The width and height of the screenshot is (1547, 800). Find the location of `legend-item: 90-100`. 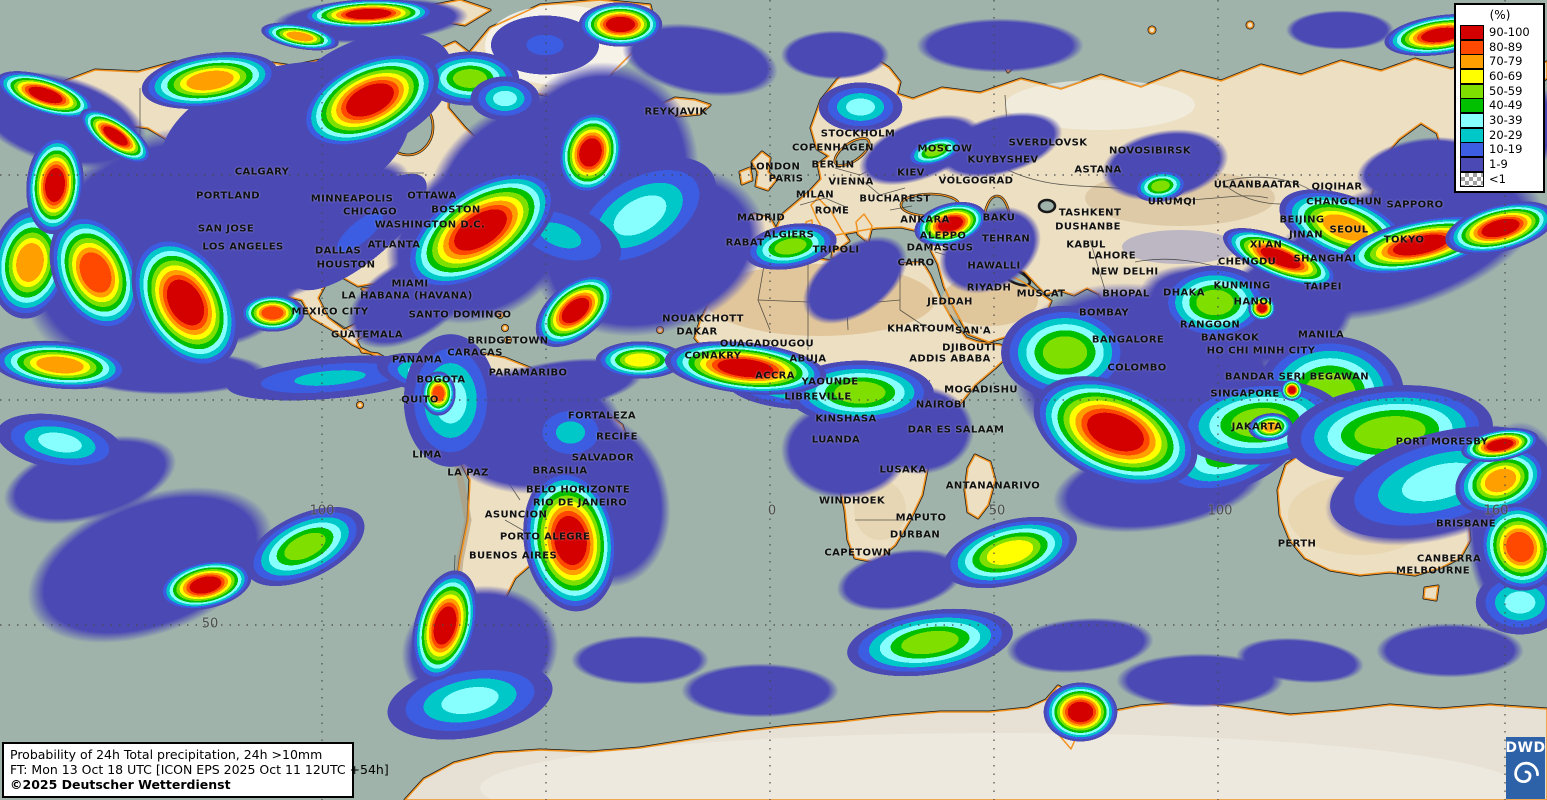

legend-item: 90-100 is located at coordinates (1500, 32).